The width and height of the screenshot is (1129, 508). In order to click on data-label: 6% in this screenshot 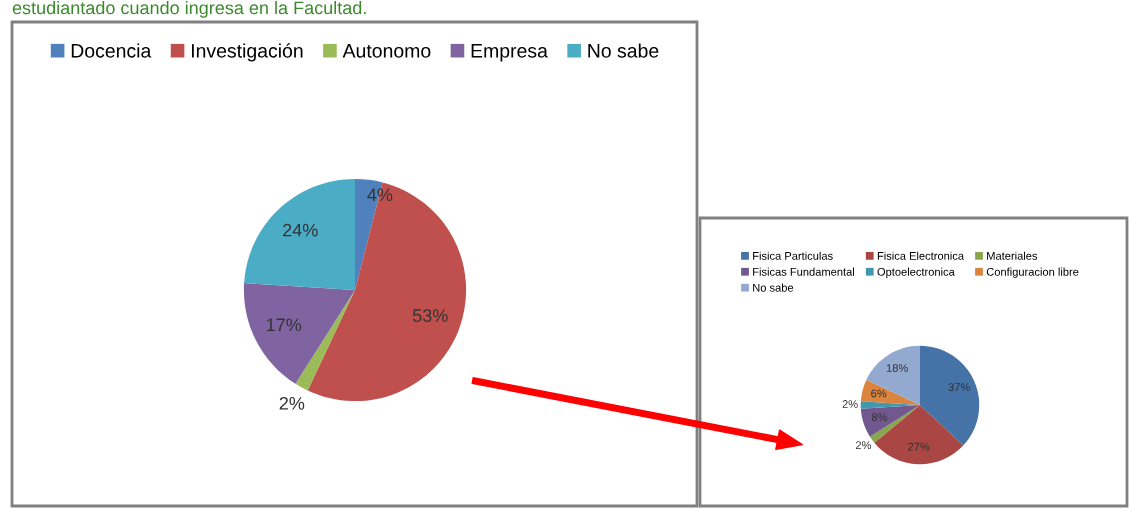, I will do `click(879, 393)`.